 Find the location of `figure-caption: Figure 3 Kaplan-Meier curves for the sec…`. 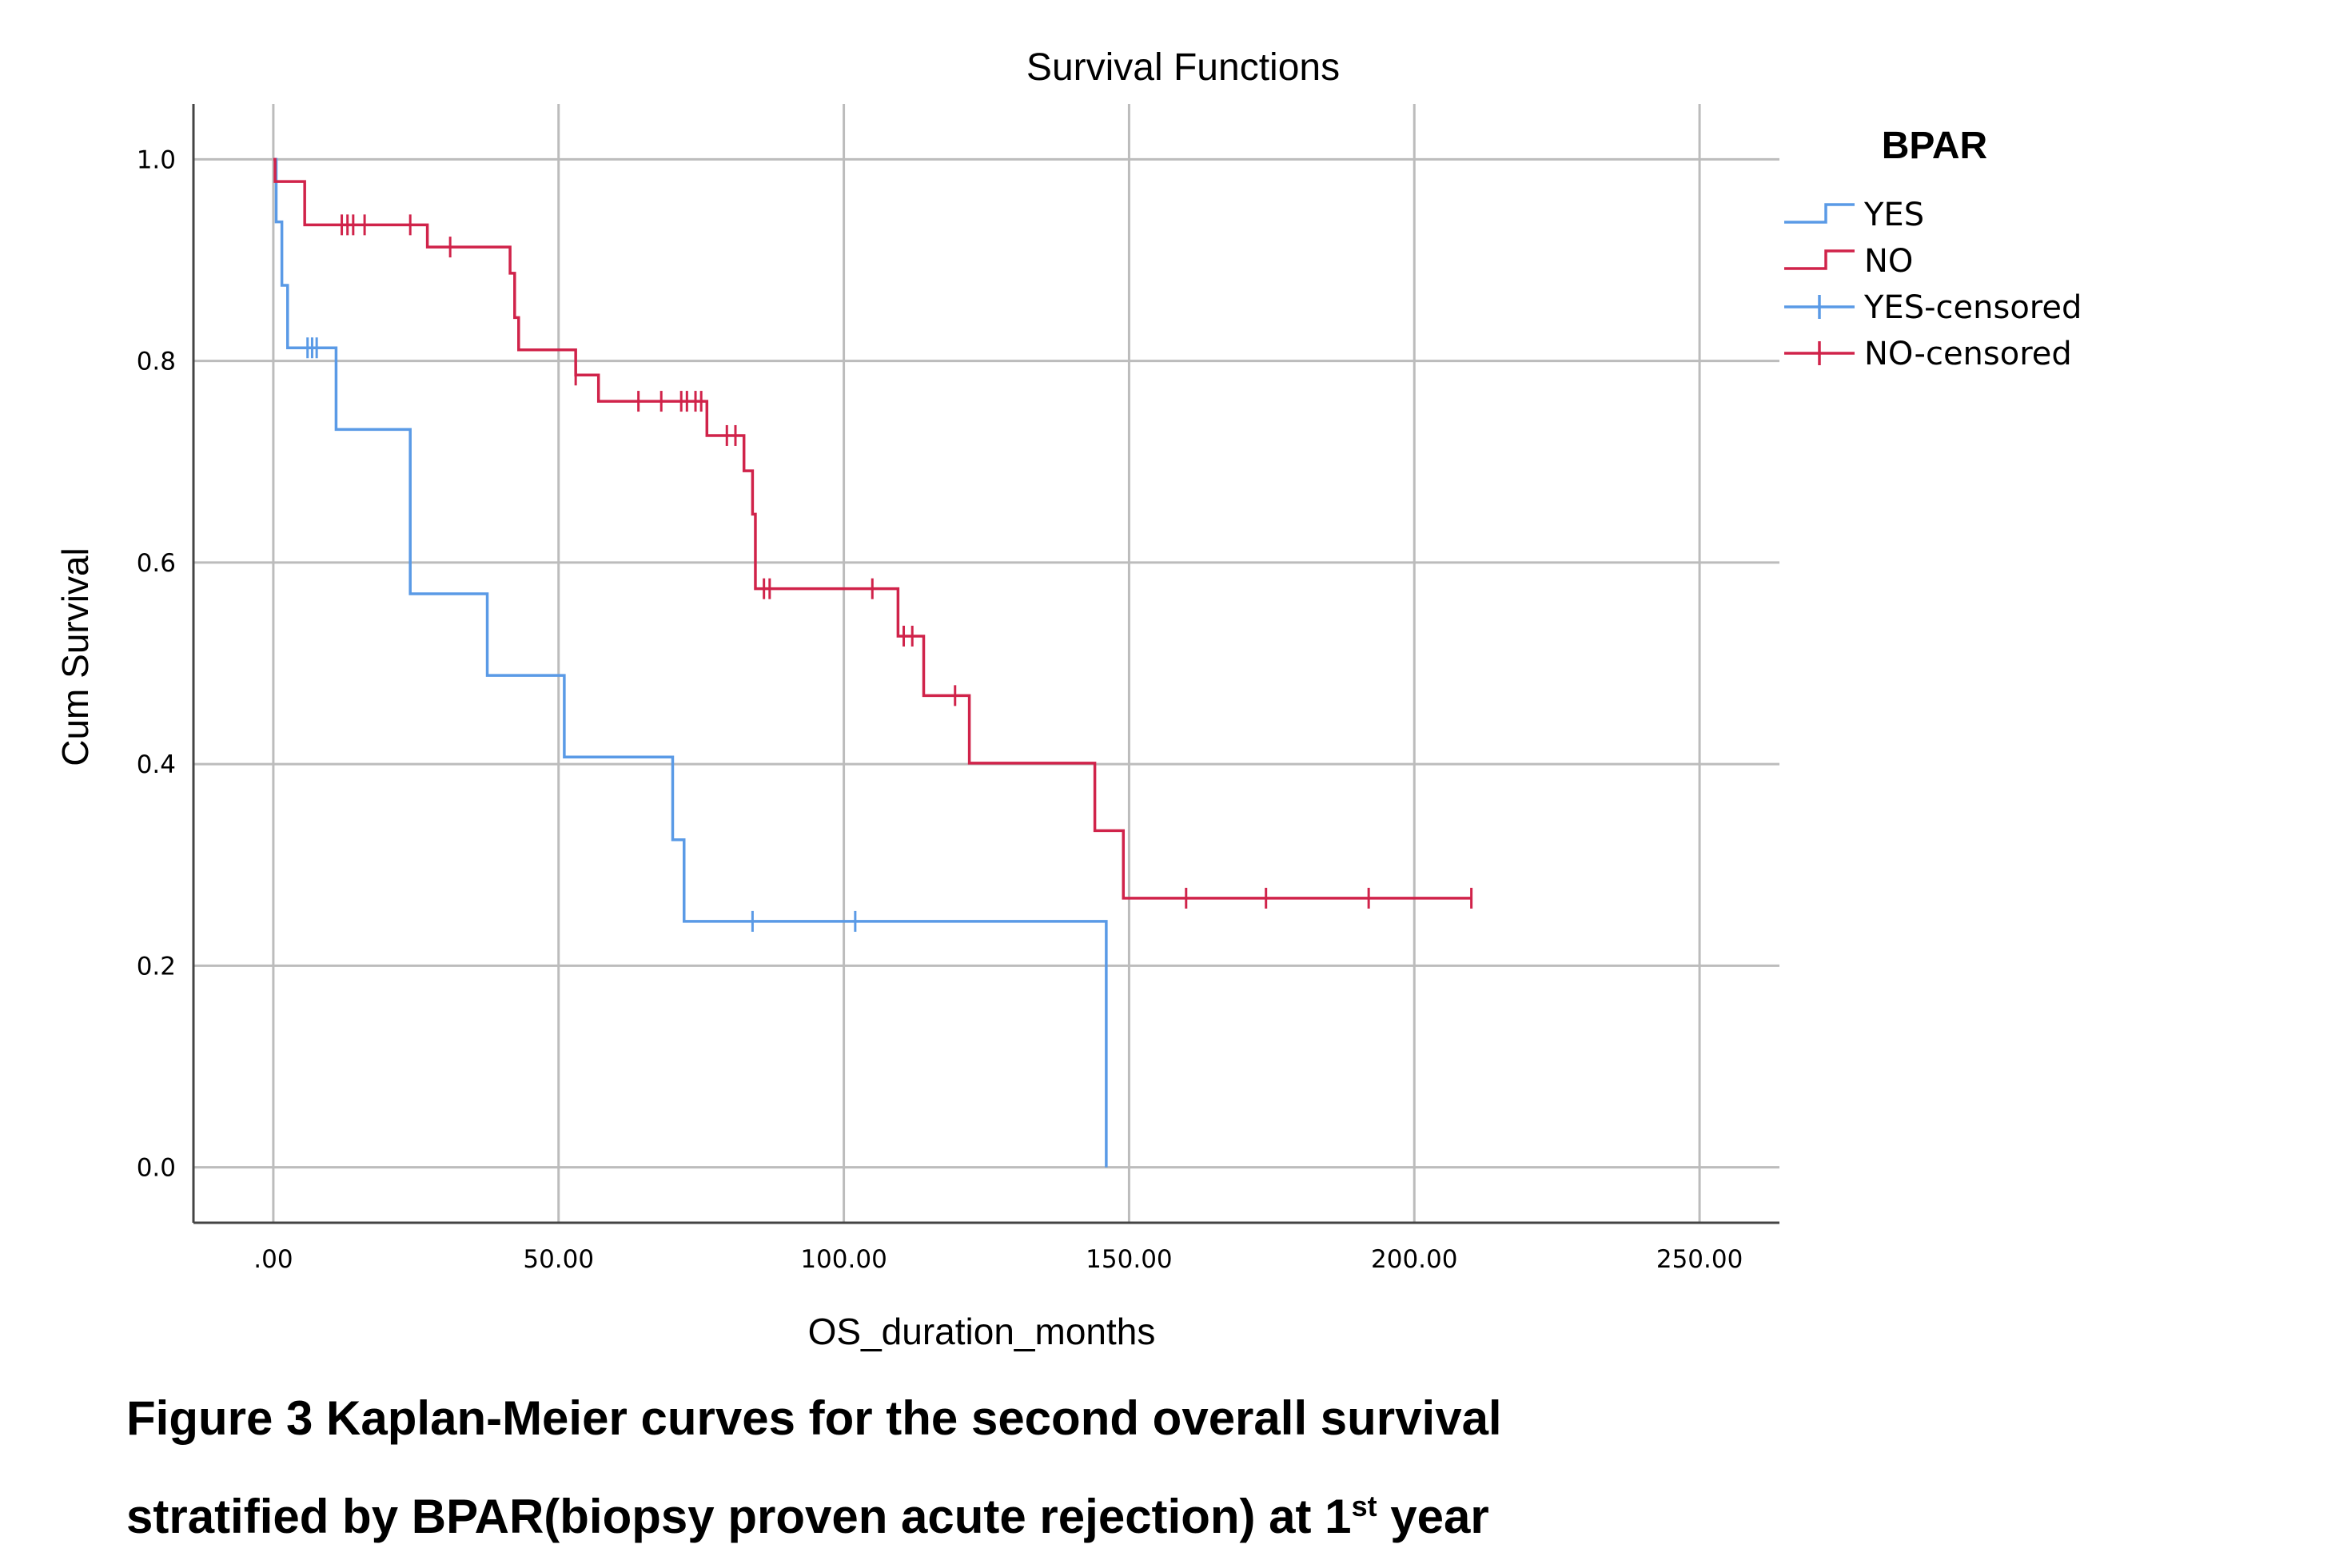

figure-caption: Figure 3 Kaplan-Meier curves for the sec… is located at coordinates (1085, 1468).